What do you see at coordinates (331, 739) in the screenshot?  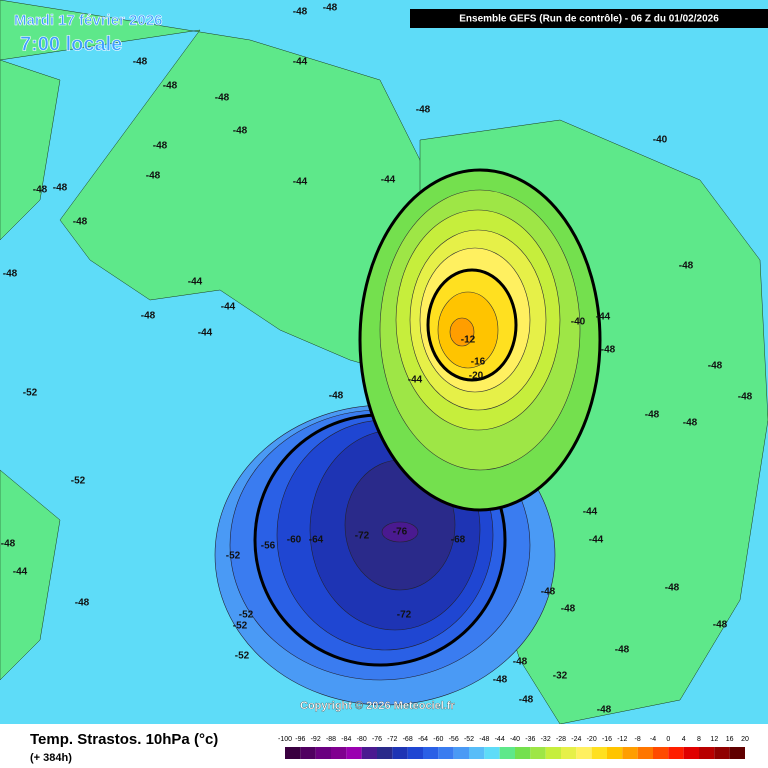 I see `colorbar-tick-label: -88` at bounding box center [331, 739].